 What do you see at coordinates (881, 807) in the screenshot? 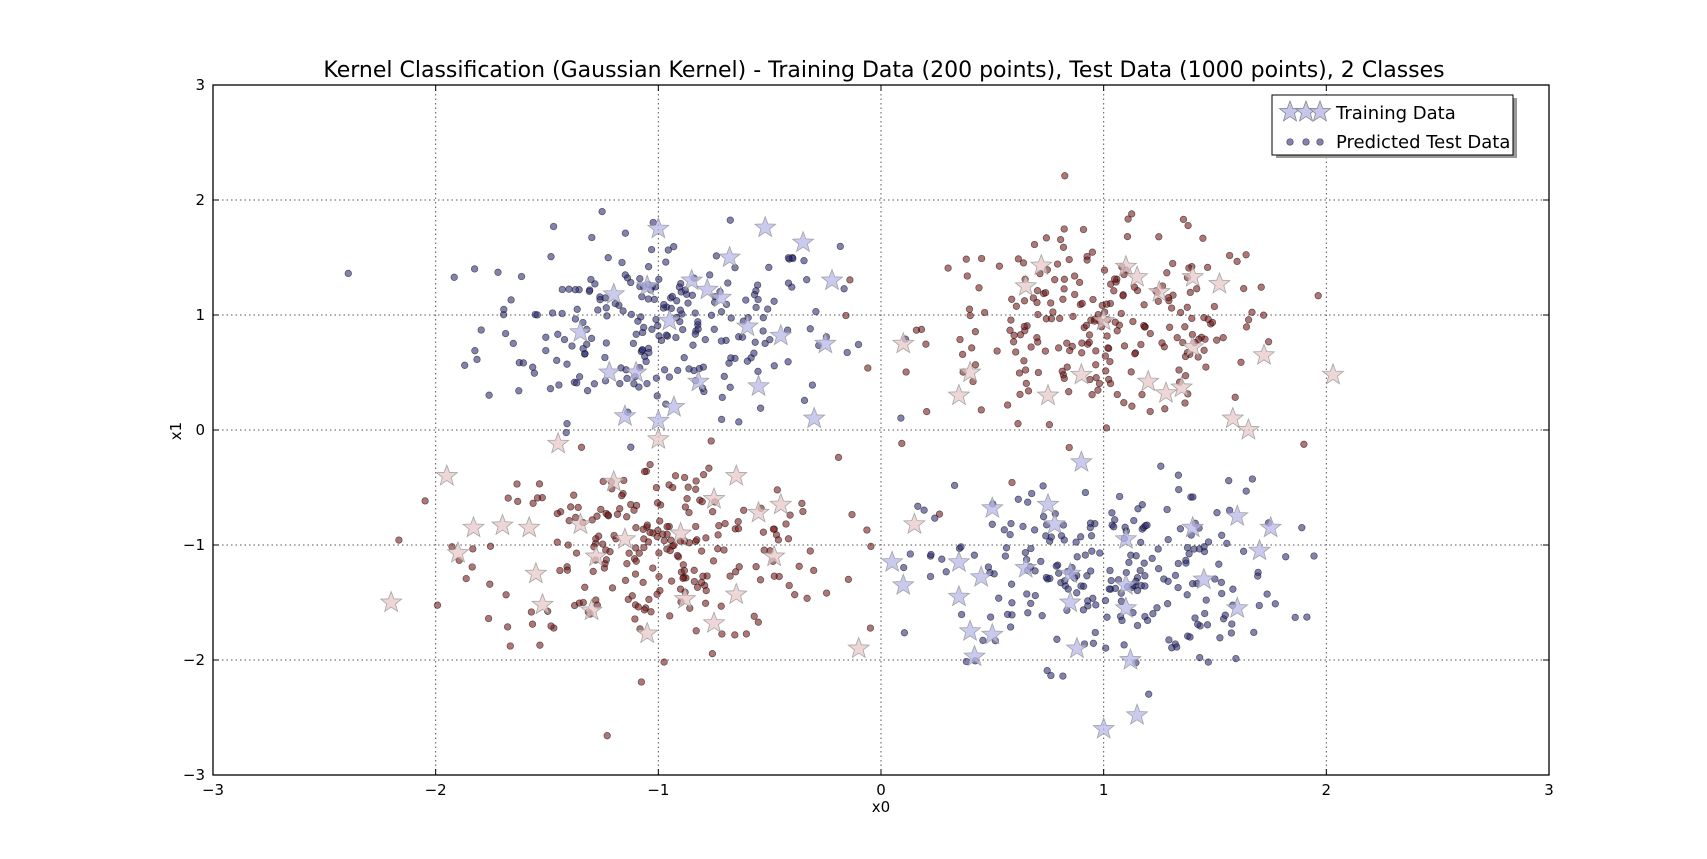
I see `x-axis-label: x0` at bounding box center [881, 807].